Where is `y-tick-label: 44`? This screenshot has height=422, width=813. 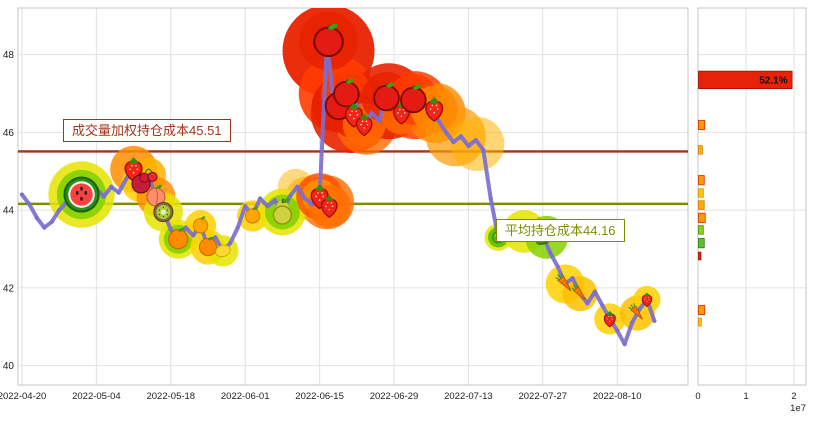
y-tick-label: 44 is located at coordinates (9, 211).